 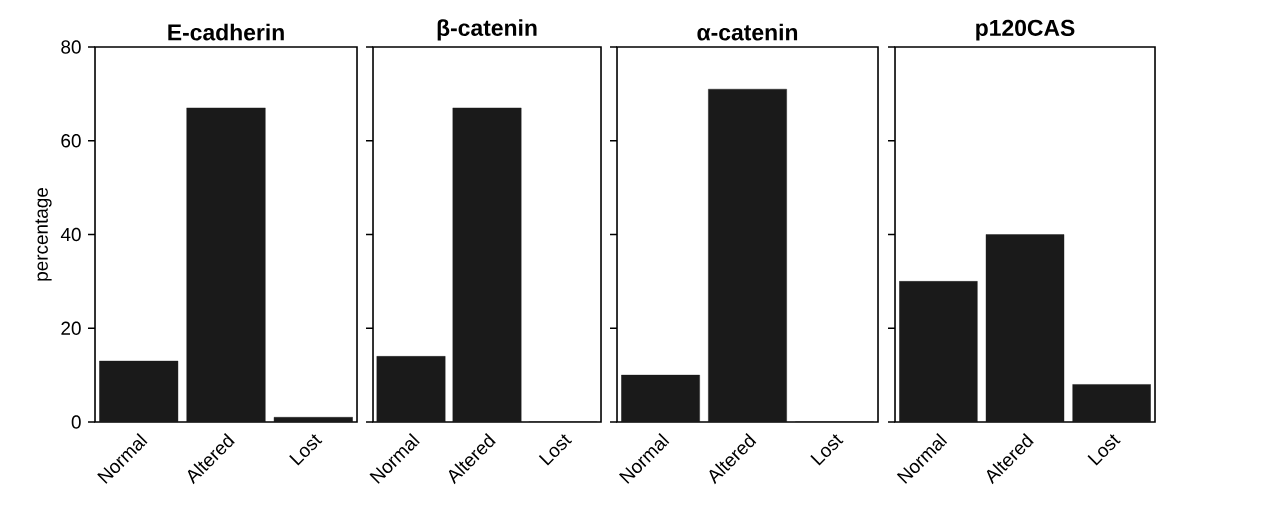 I want to click on y-tick-label: 60, so click(x=71, y=141).